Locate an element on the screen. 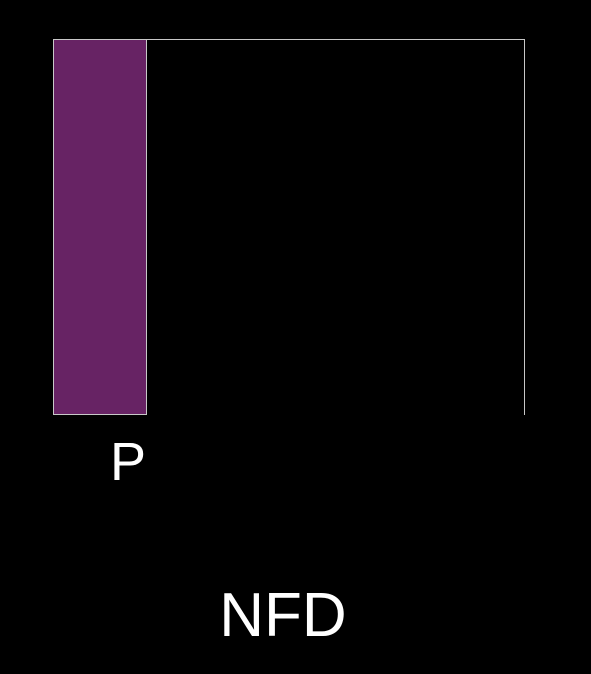  p-bar is located at coordinates (100, 227).